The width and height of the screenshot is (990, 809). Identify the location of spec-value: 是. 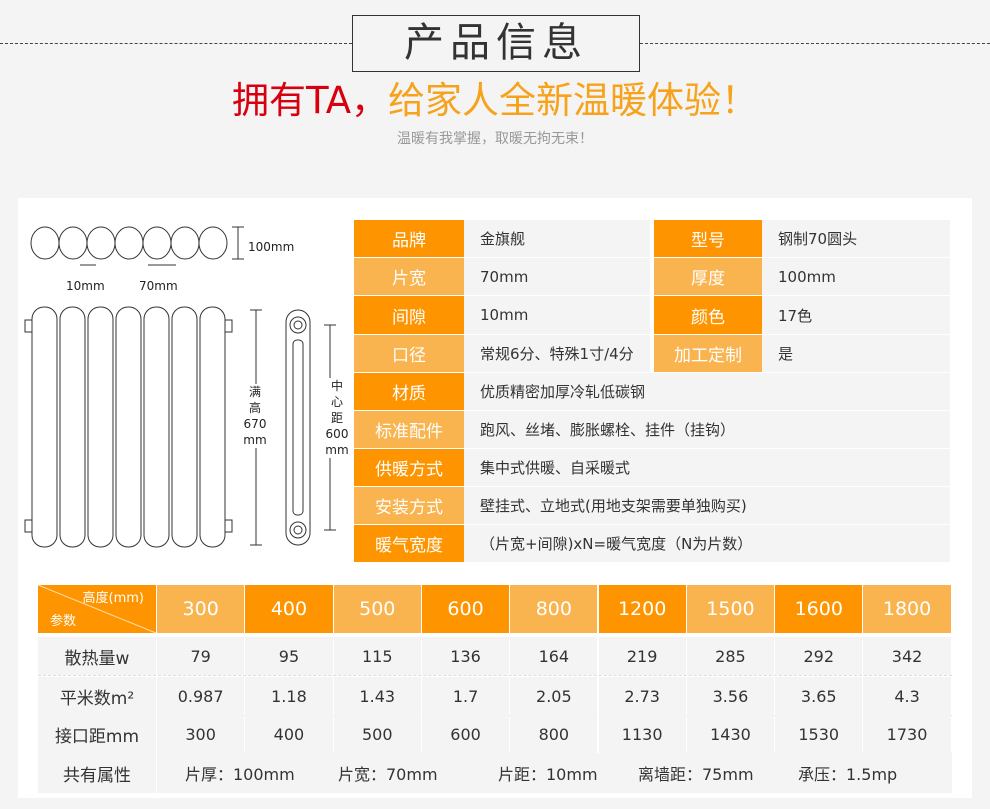
(856, 353).